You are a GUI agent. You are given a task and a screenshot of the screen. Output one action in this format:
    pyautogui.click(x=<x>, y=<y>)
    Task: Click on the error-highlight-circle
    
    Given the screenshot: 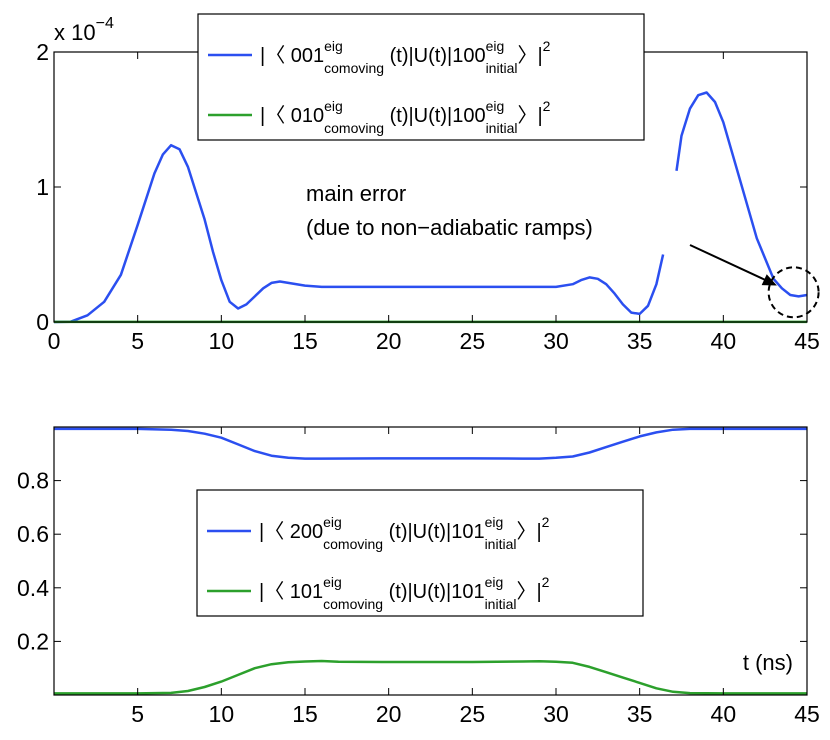 What is the action you would take?
    pyautogui.click(x=793, y=292)
    